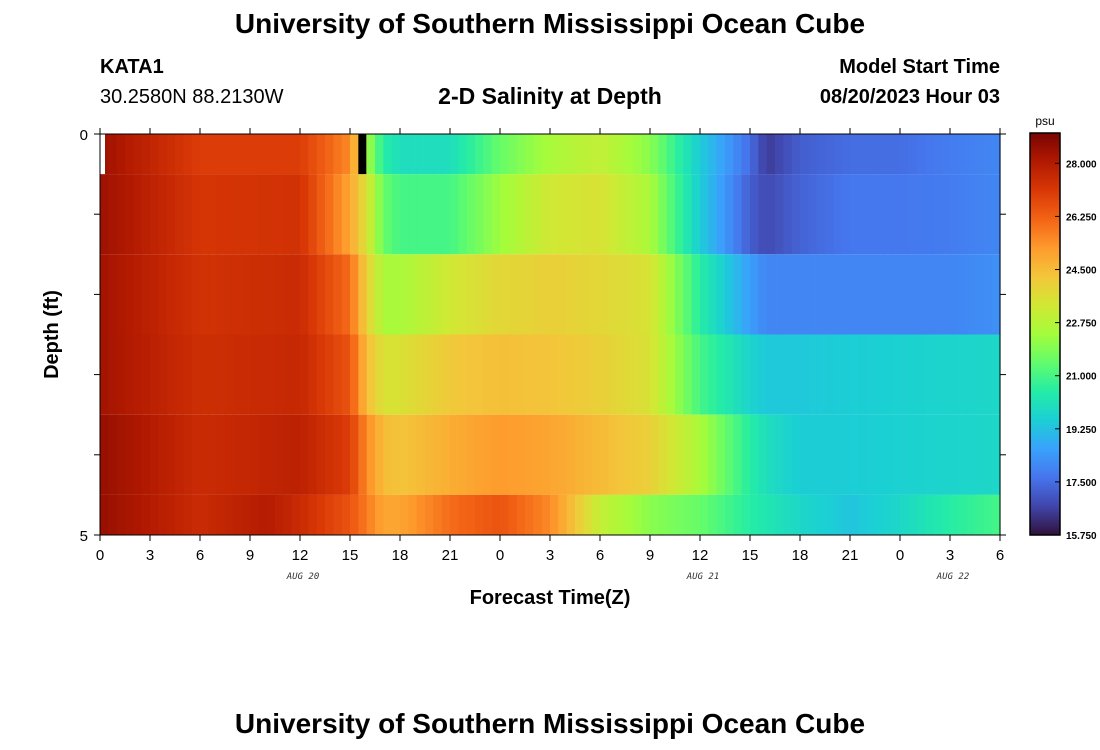 This screenshot has width=1100, height=750. I want to click on date-label: AUG 22, so click(953, 577).